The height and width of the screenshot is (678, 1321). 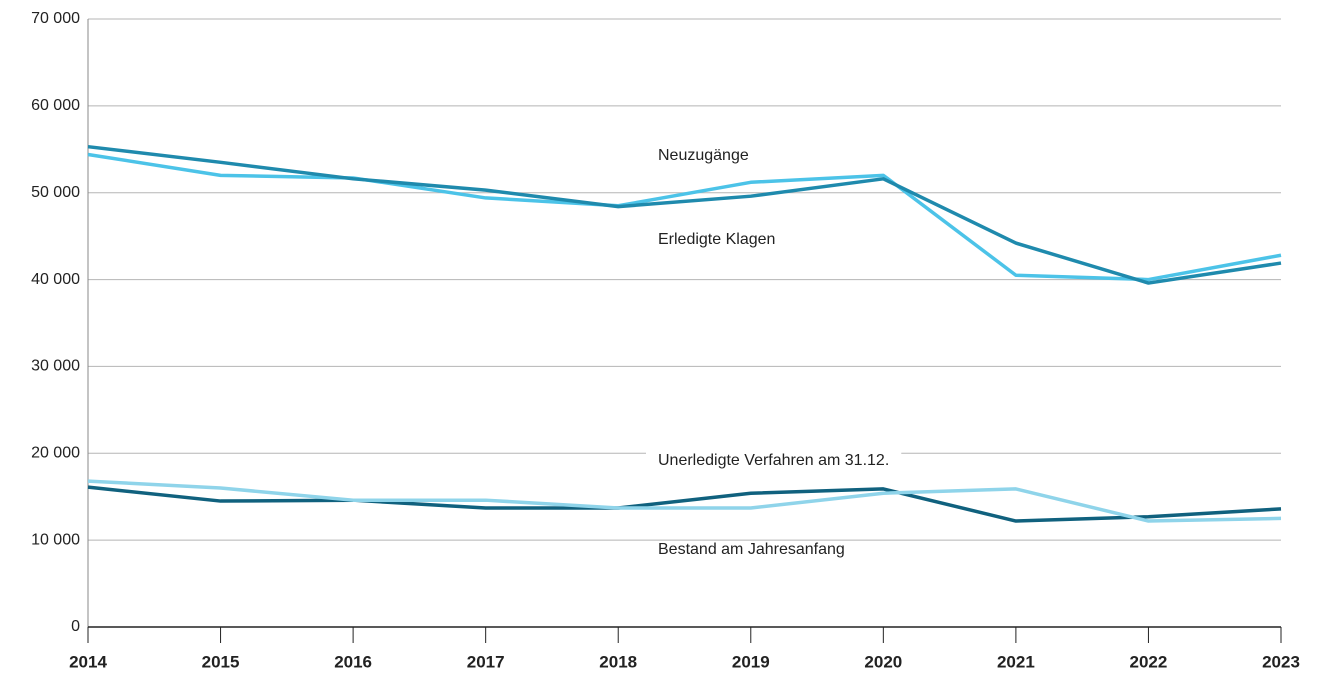 I want to click on y-tick-label: 0, so click(x=75, y=626).